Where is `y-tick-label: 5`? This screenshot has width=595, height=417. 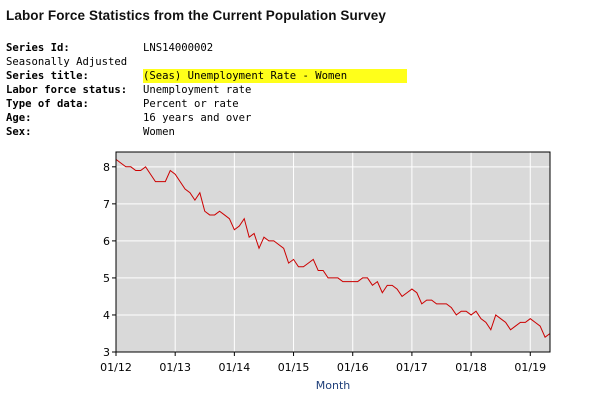
y-tick-label: 5 is located at coordinates (106, 278).